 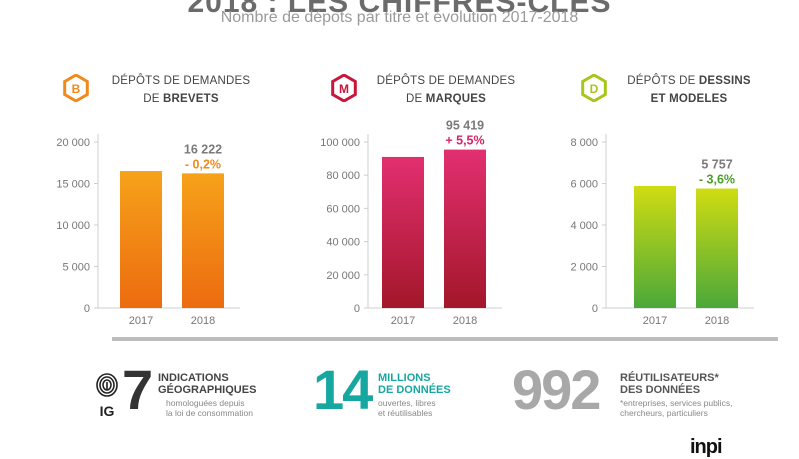 I want to click on y-tick-label: 100 000, so click(x=340, y=143).